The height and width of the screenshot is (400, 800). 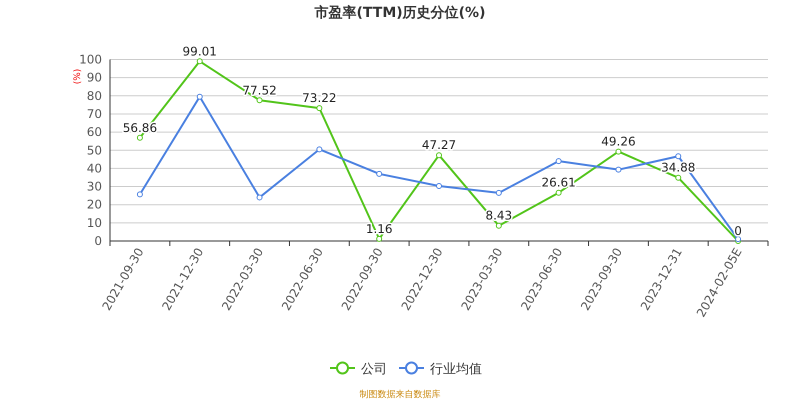 I want to click on y-tick-label: 90, so click(x=94, y=77).